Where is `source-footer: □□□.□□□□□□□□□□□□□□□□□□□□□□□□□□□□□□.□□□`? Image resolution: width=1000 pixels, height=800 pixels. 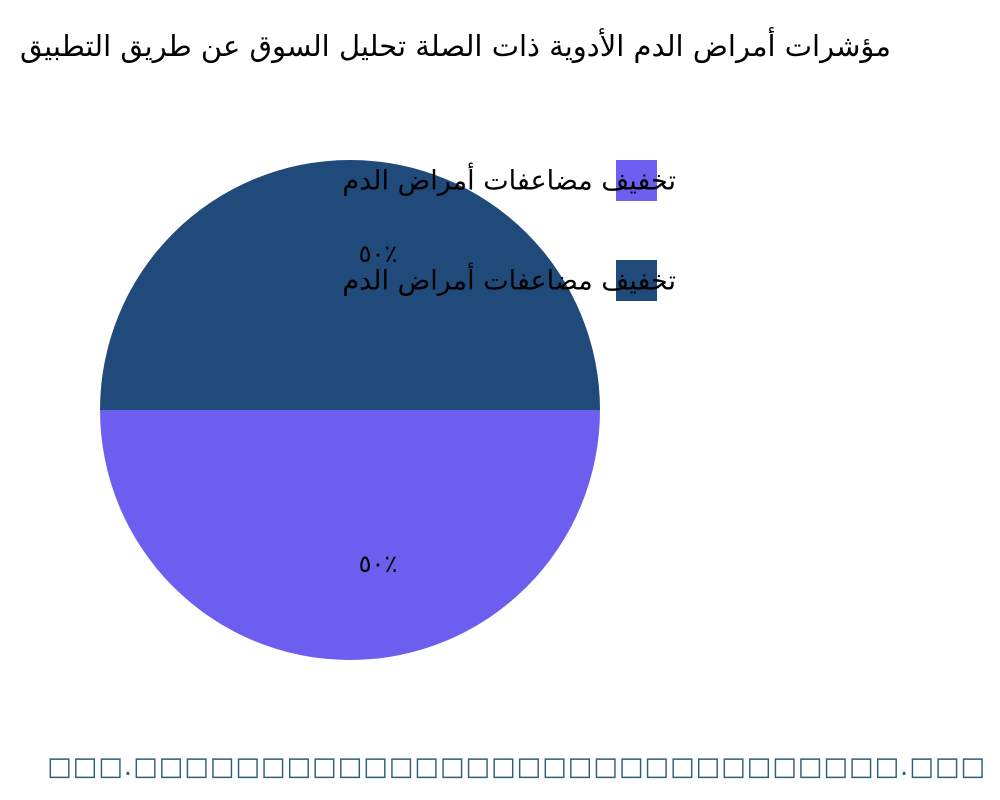 source-footer: □□□.□□□□□□□□□□□□□□□□□□□□□□□□□□□□□□.□□□ is located at coordinates (516, 767).